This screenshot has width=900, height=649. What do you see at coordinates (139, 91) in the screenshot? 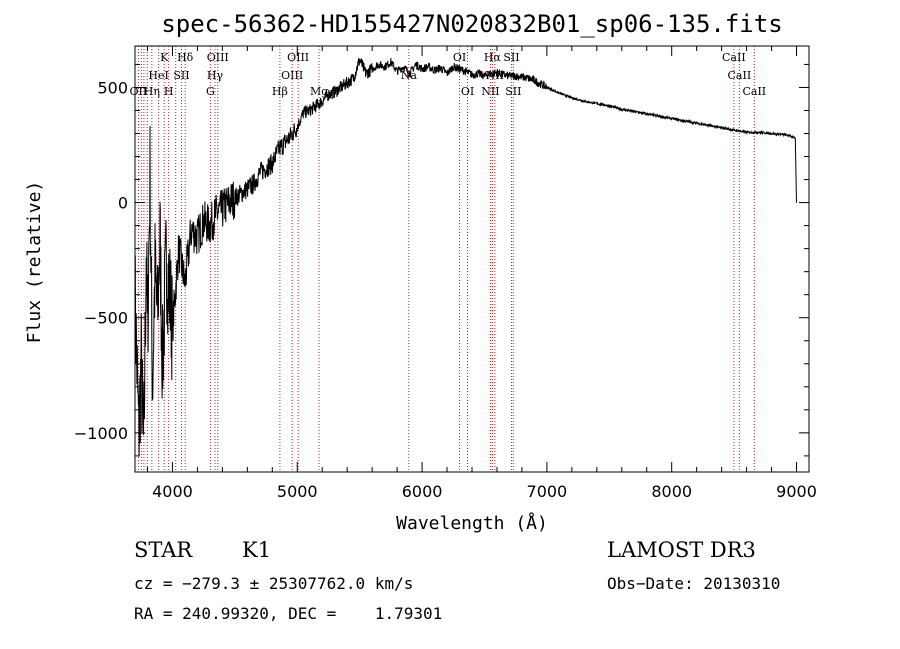
I see `spectral-line-label: OII` at bounding box center [139, 91].